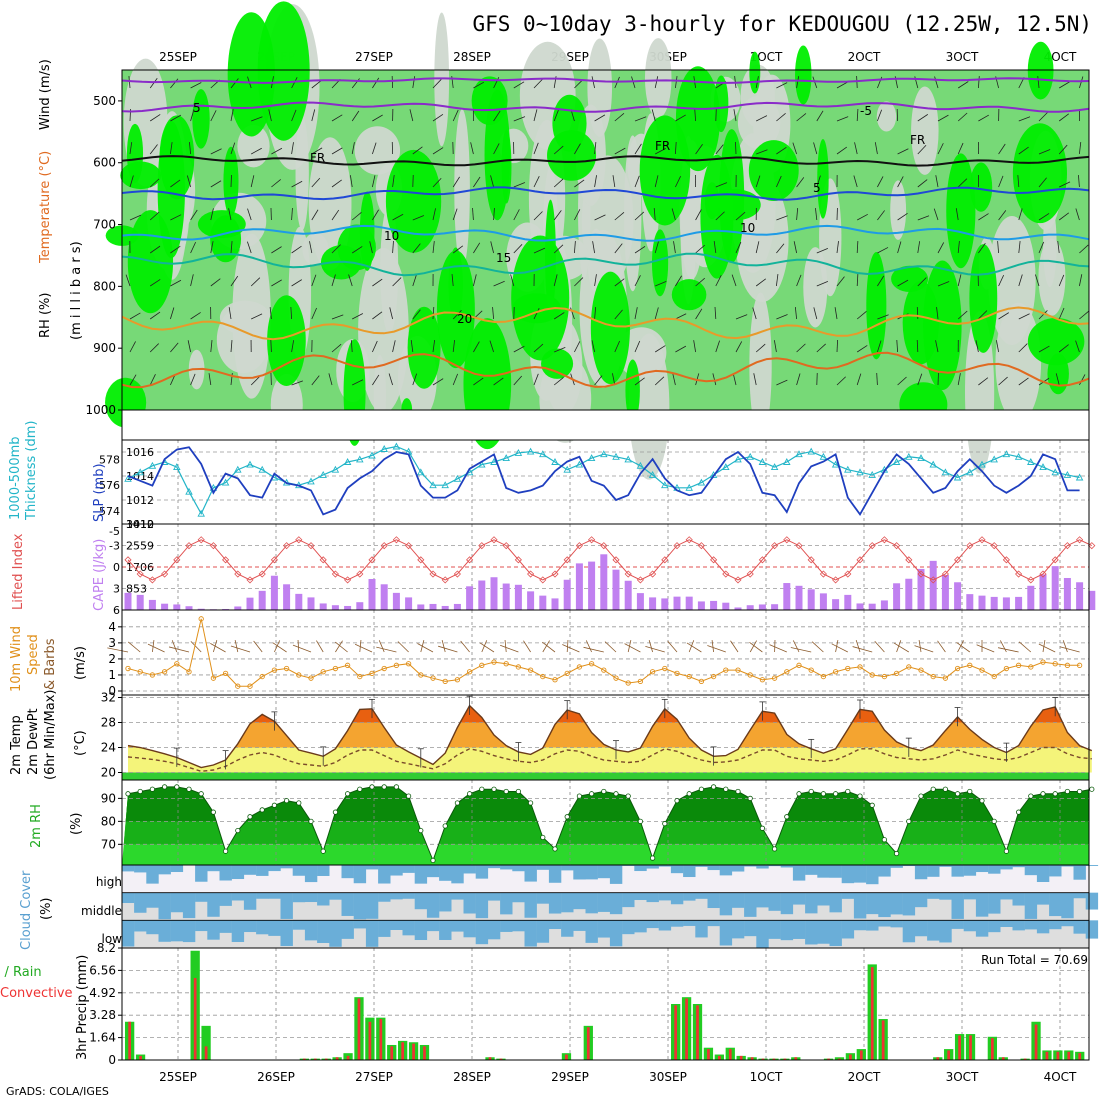 The image size is (1100, 1100). I want to click on date-label-bottom: 4OCT, so click(1060, 1077).